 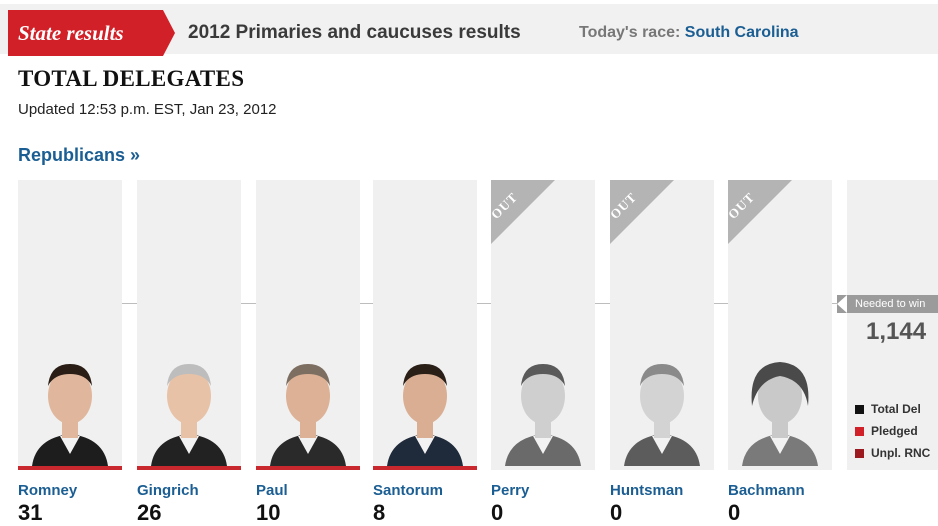 What do you see at coordinates (510, 490) in the screenshot?
I see `candidate-name-link: Perry` at bounding box center [510, 490].